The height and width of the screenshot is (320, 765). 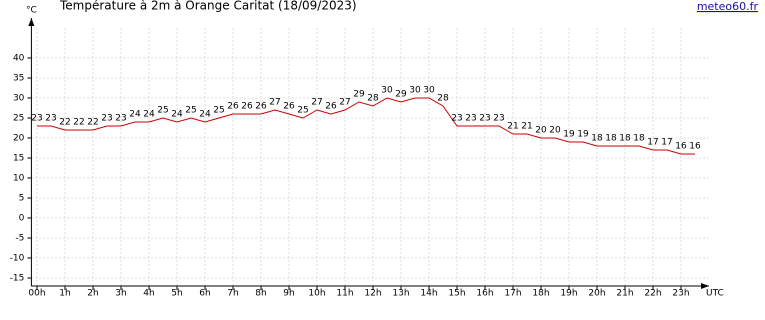 What do you see at coordinates (18, 79) in the screenshot?
I see `y-tick-label: 35` at bounding box center [18, 79].